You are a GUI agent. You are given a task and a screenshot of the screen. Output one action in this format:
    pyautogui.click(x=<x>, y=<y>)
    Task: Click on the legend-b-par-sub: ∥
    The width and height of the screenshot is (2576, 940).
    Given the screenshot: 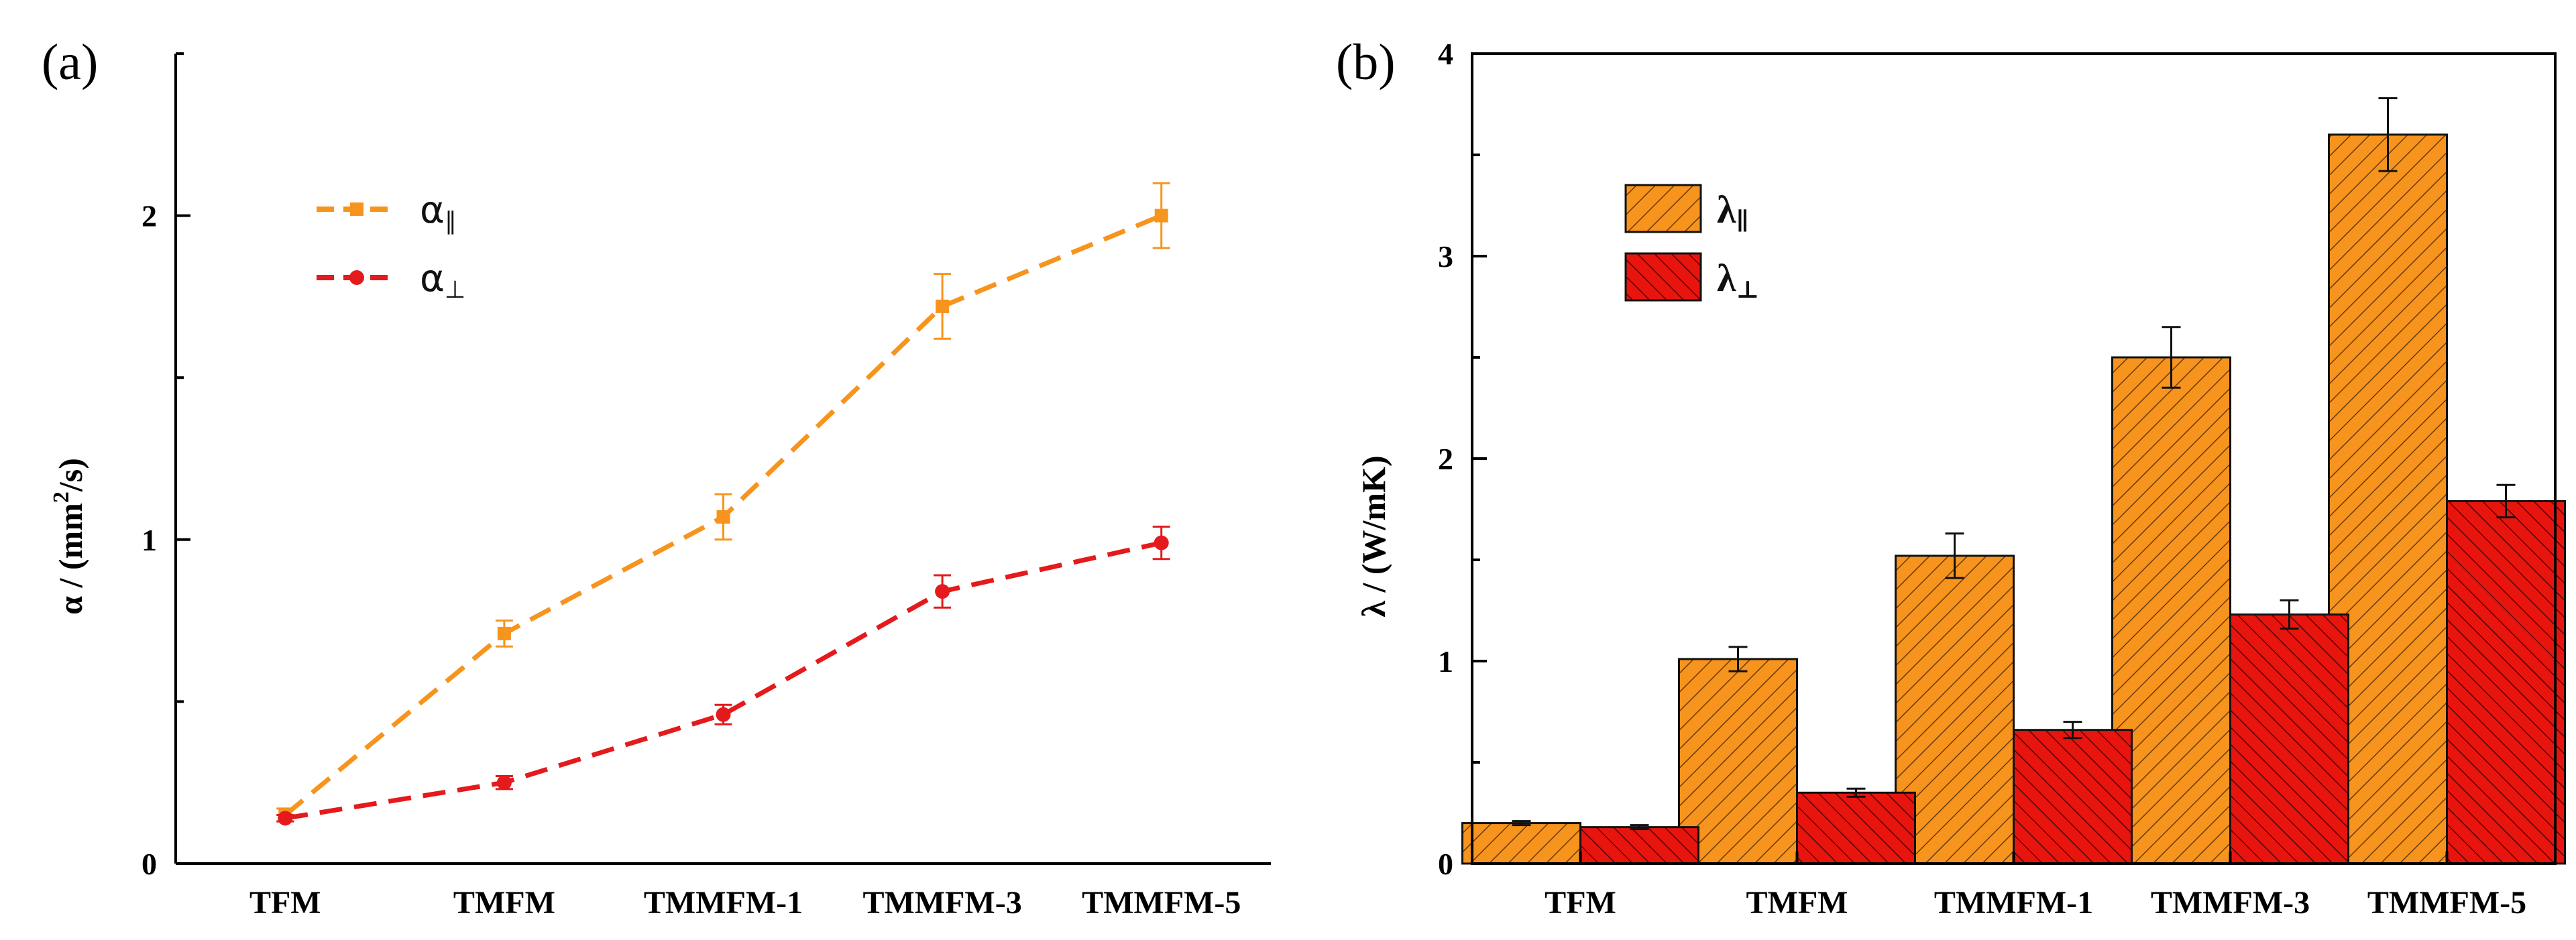 What is the action you would take?
    pyautogui.click(x=1742, y=221)
    